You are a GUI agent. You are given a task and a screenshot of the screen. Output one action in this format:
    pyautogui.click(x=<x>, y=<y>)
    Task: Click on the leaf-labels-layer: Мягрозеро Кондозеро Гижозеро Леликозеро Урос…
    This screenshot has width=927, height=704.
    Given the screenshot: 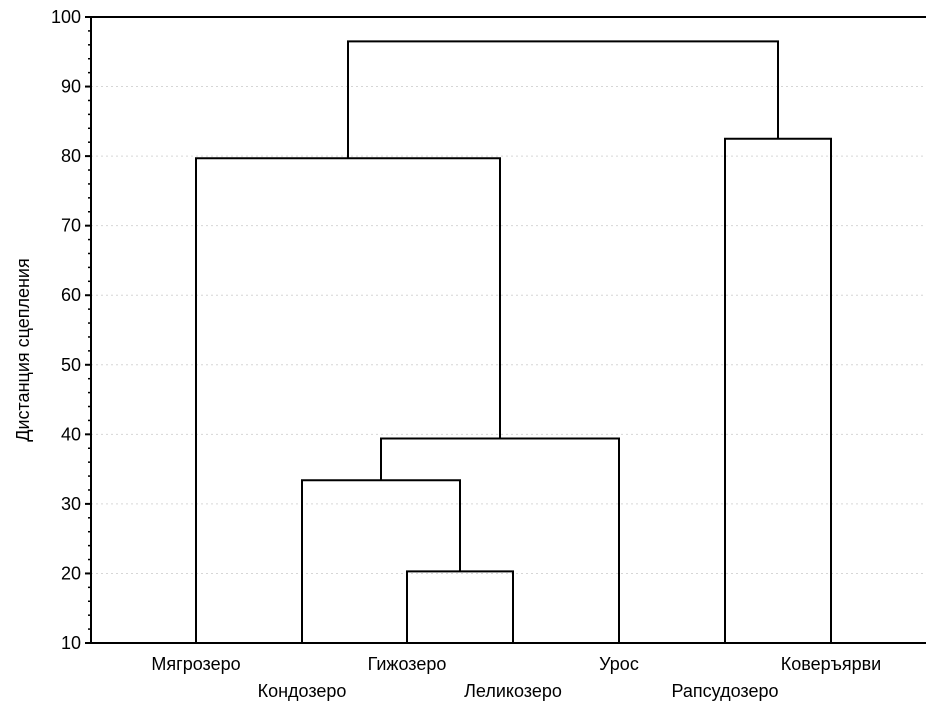 What is the action you would take?
    pyautogui.click(x=516, y=677)
    